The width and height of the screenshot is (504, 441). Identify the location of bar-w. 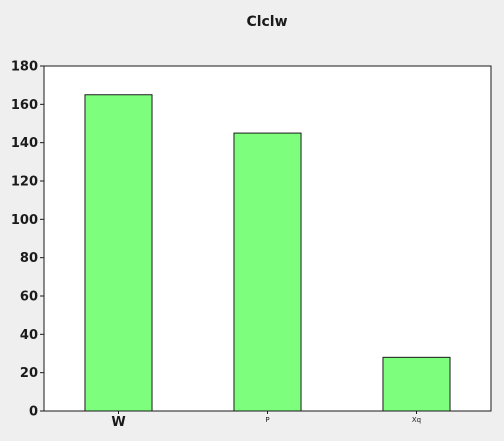
(118, 253).